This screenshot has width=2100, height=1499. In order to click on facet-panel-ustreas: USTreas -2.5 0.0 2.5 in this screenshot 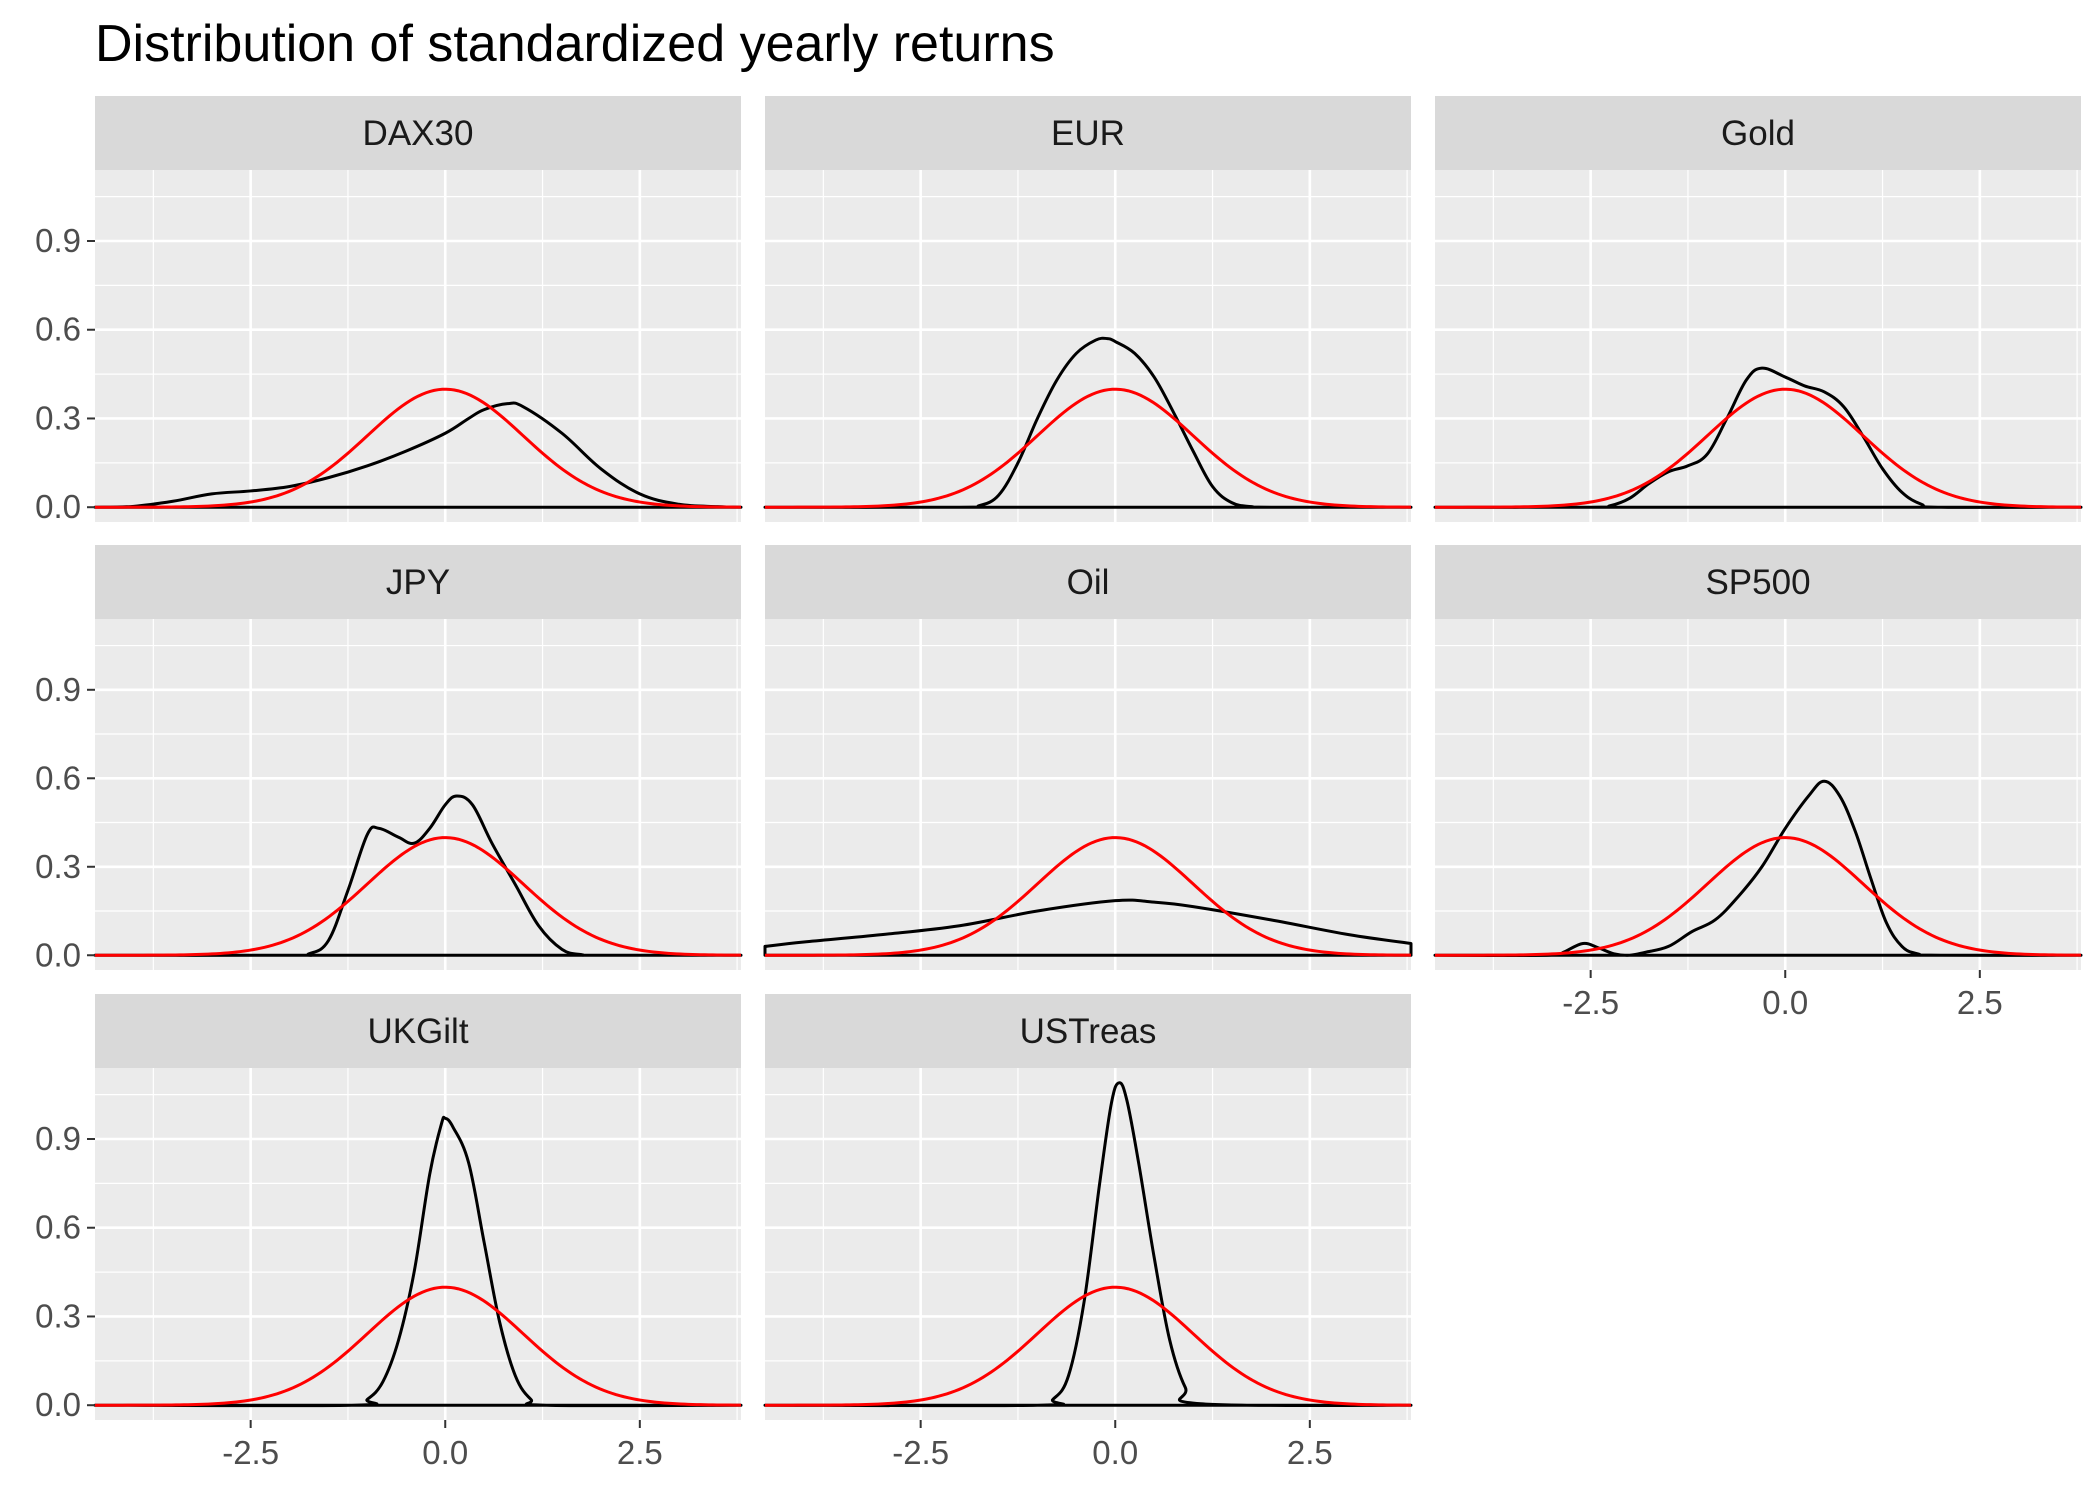, I will do `click(1088, 1232)`.